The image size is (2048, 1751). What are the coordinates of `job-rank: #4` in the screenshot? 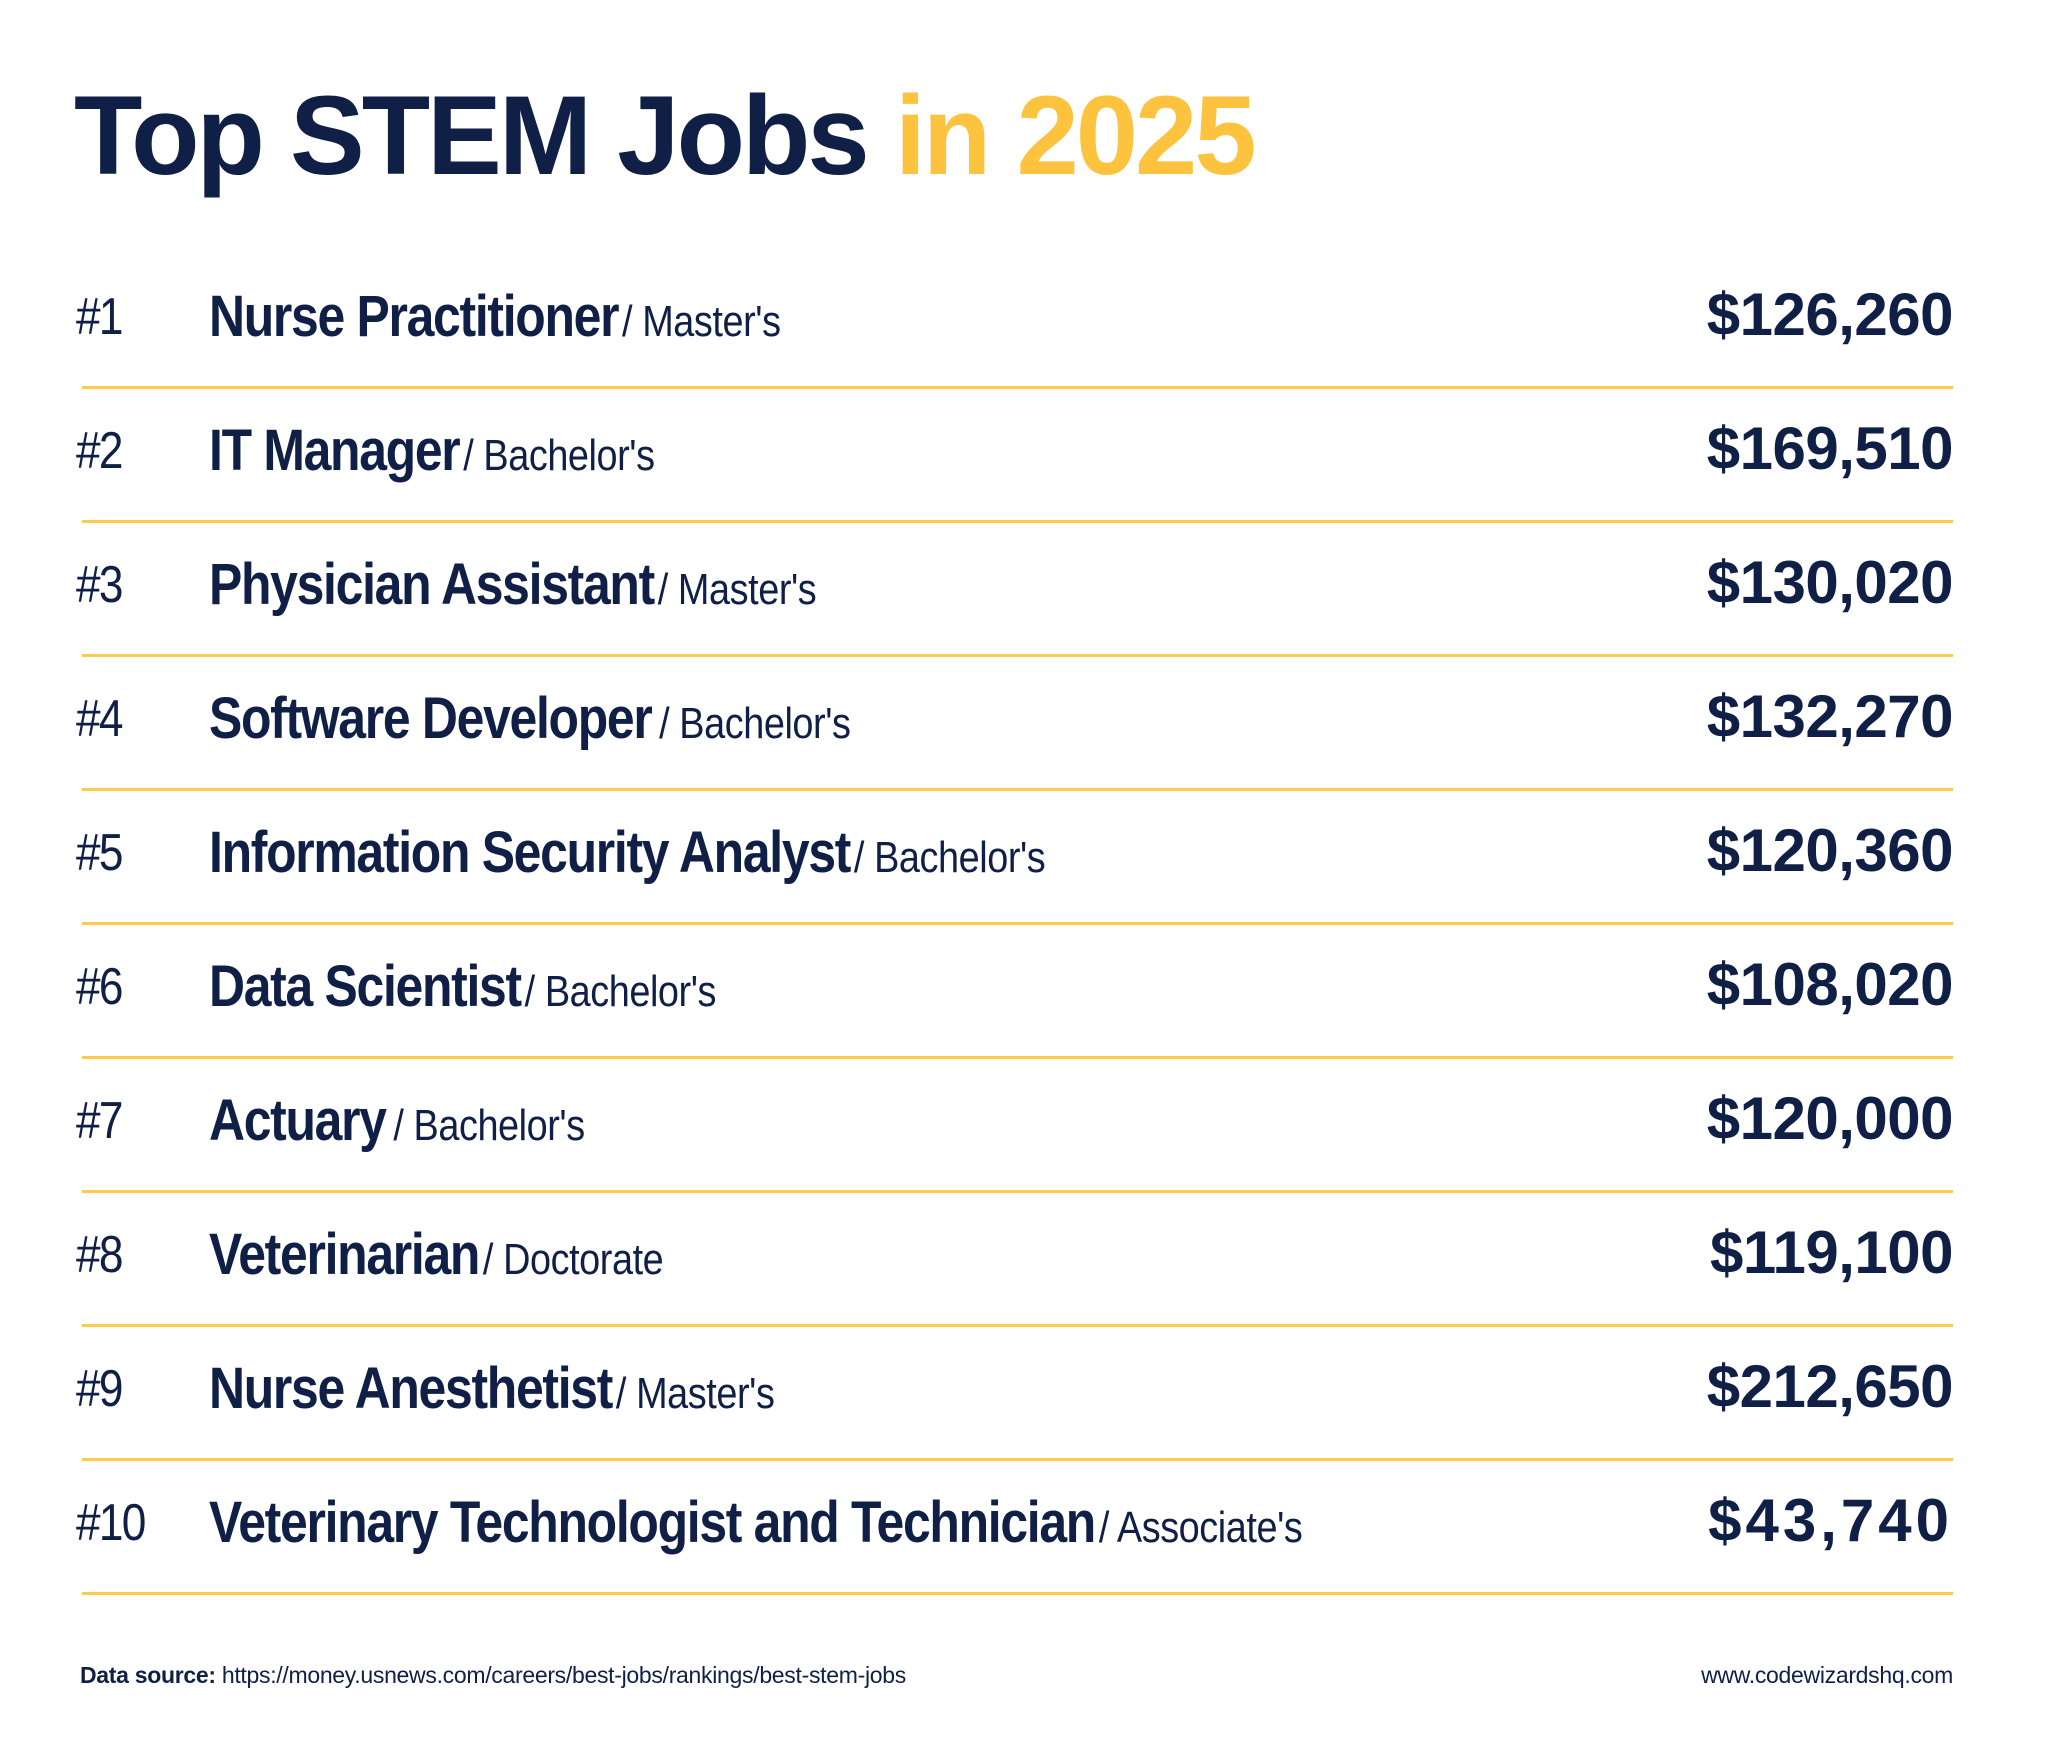 It's located at (99, 719).